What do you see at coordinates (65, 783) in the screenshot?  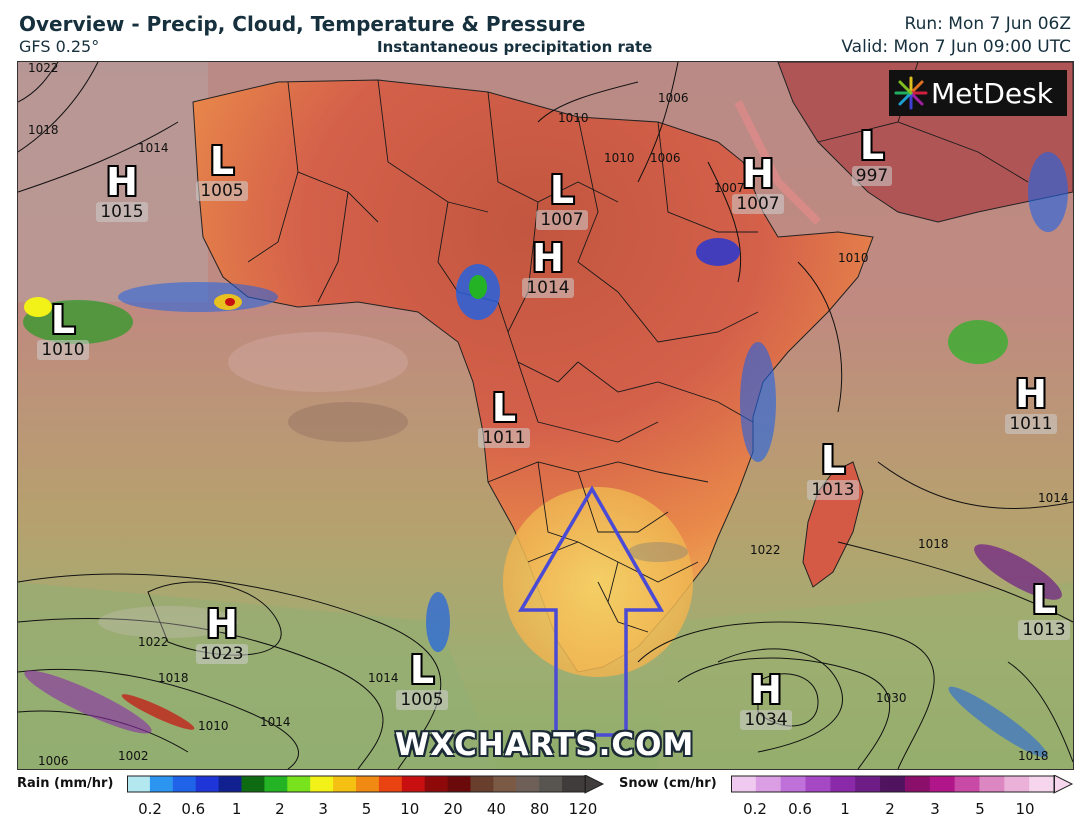 I see `rain-legend-title: Rain (mm/hr)` at bounding box center [65, 783].